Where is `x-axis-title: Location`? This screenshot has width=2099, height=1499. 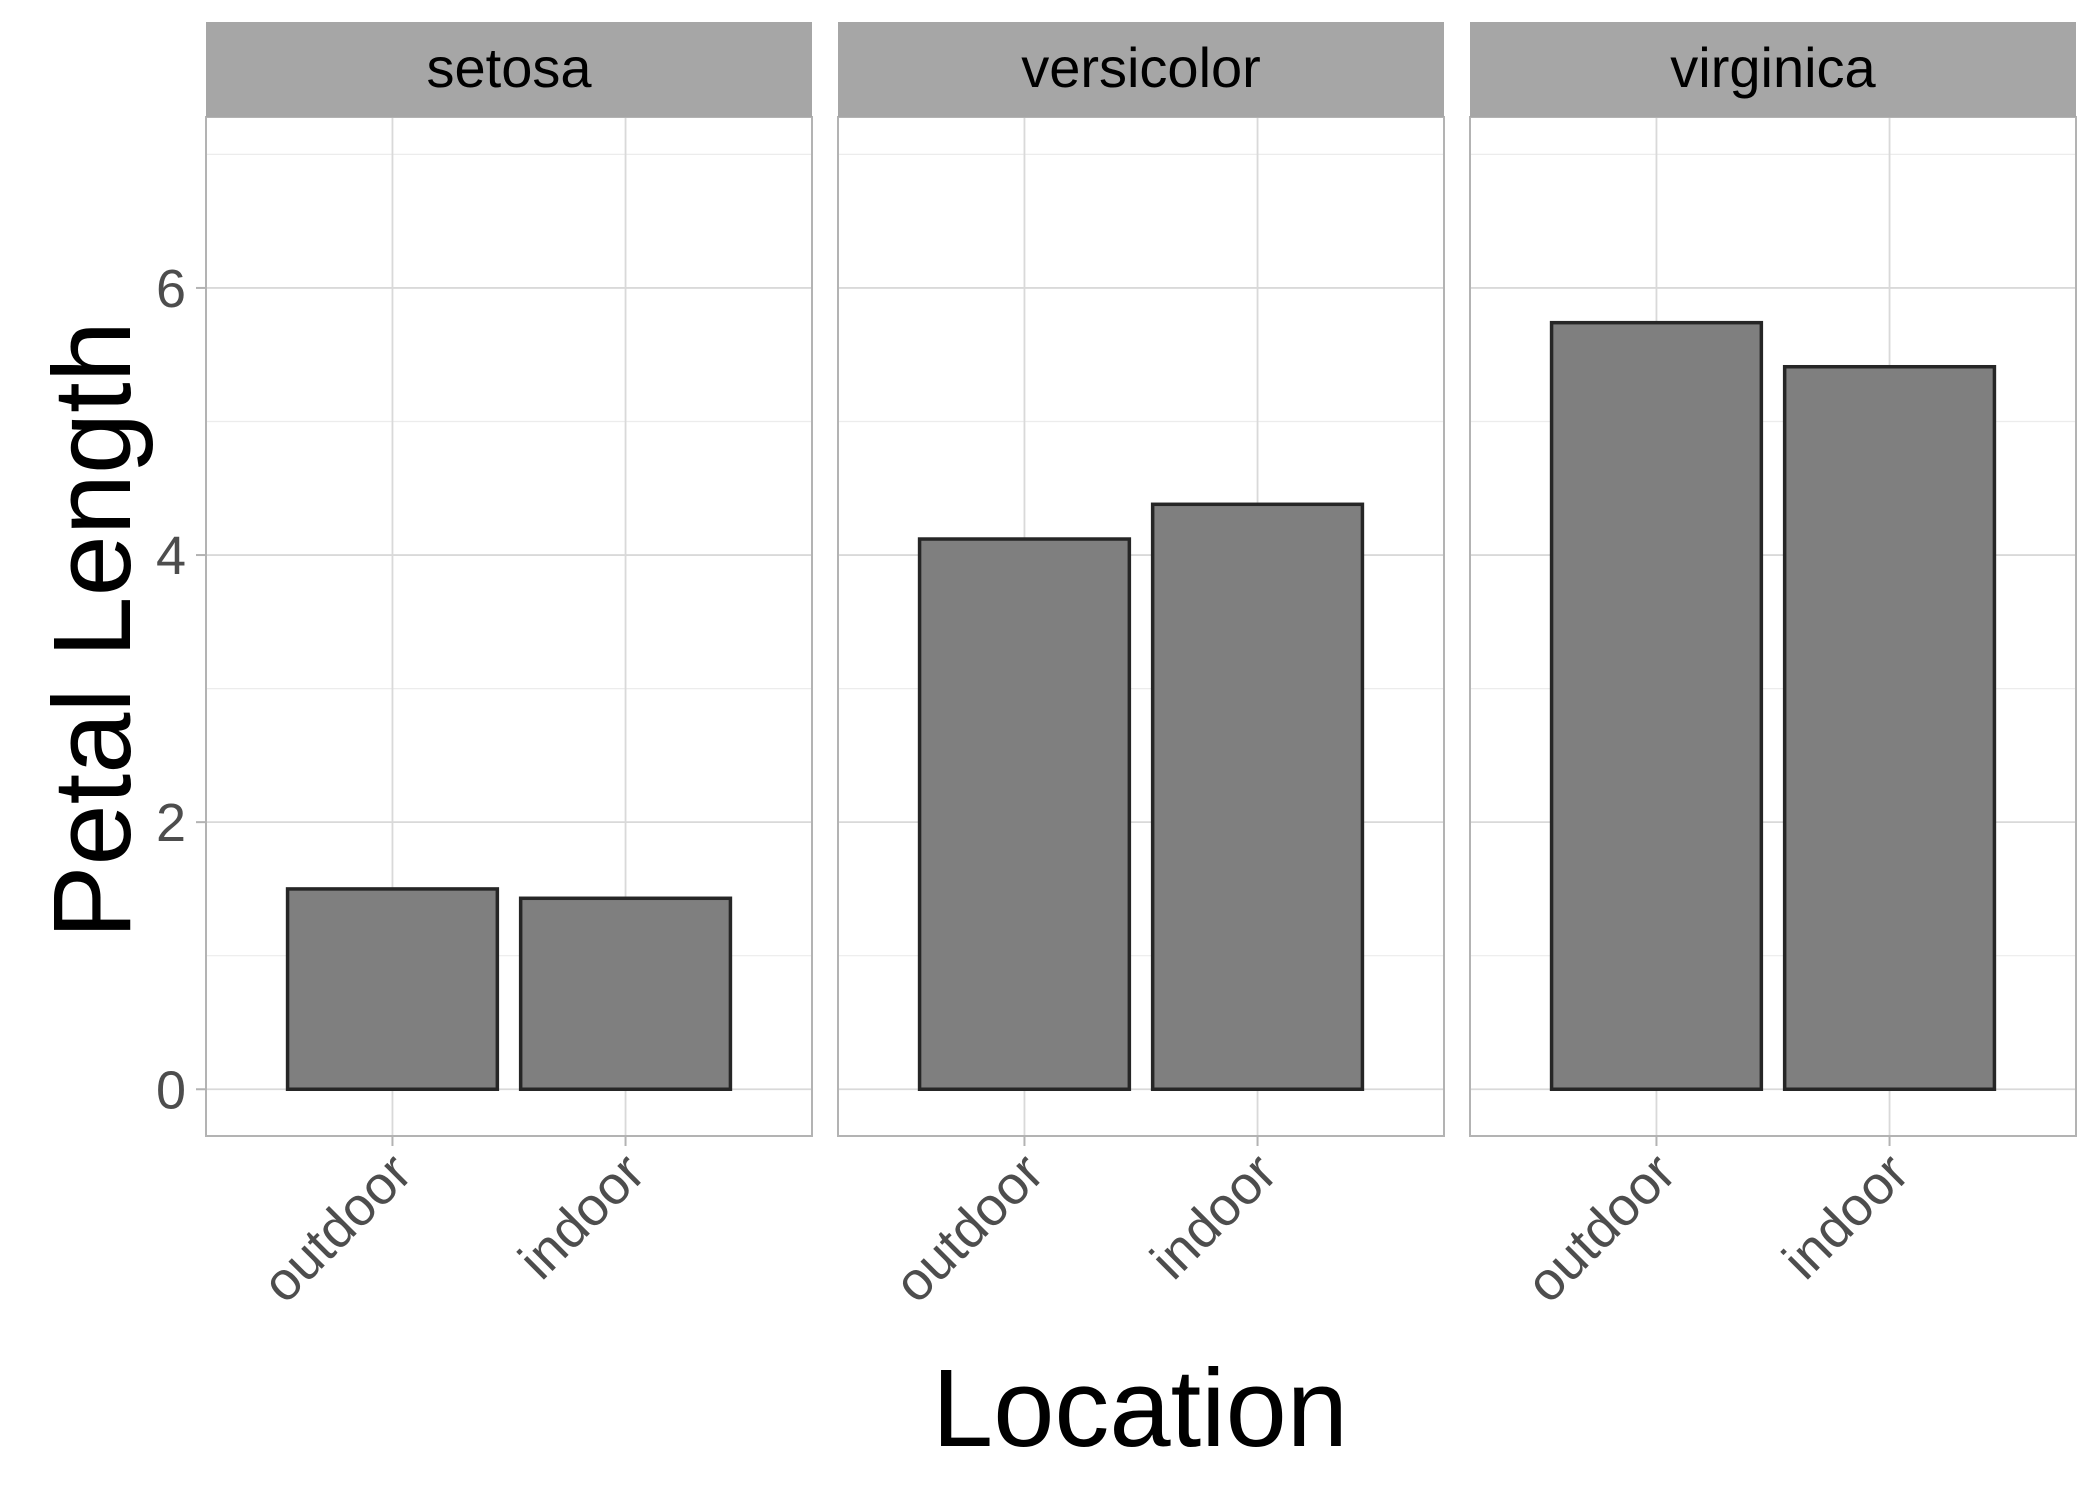 x-axis-title: Location is located at coordinates (1140, 1408).